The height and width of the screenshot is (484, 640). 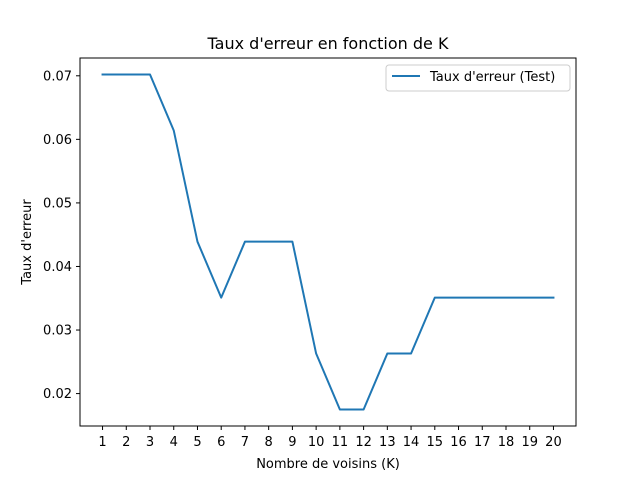 I want to click on x-tick-label: 2, so click(x=126, y=442).